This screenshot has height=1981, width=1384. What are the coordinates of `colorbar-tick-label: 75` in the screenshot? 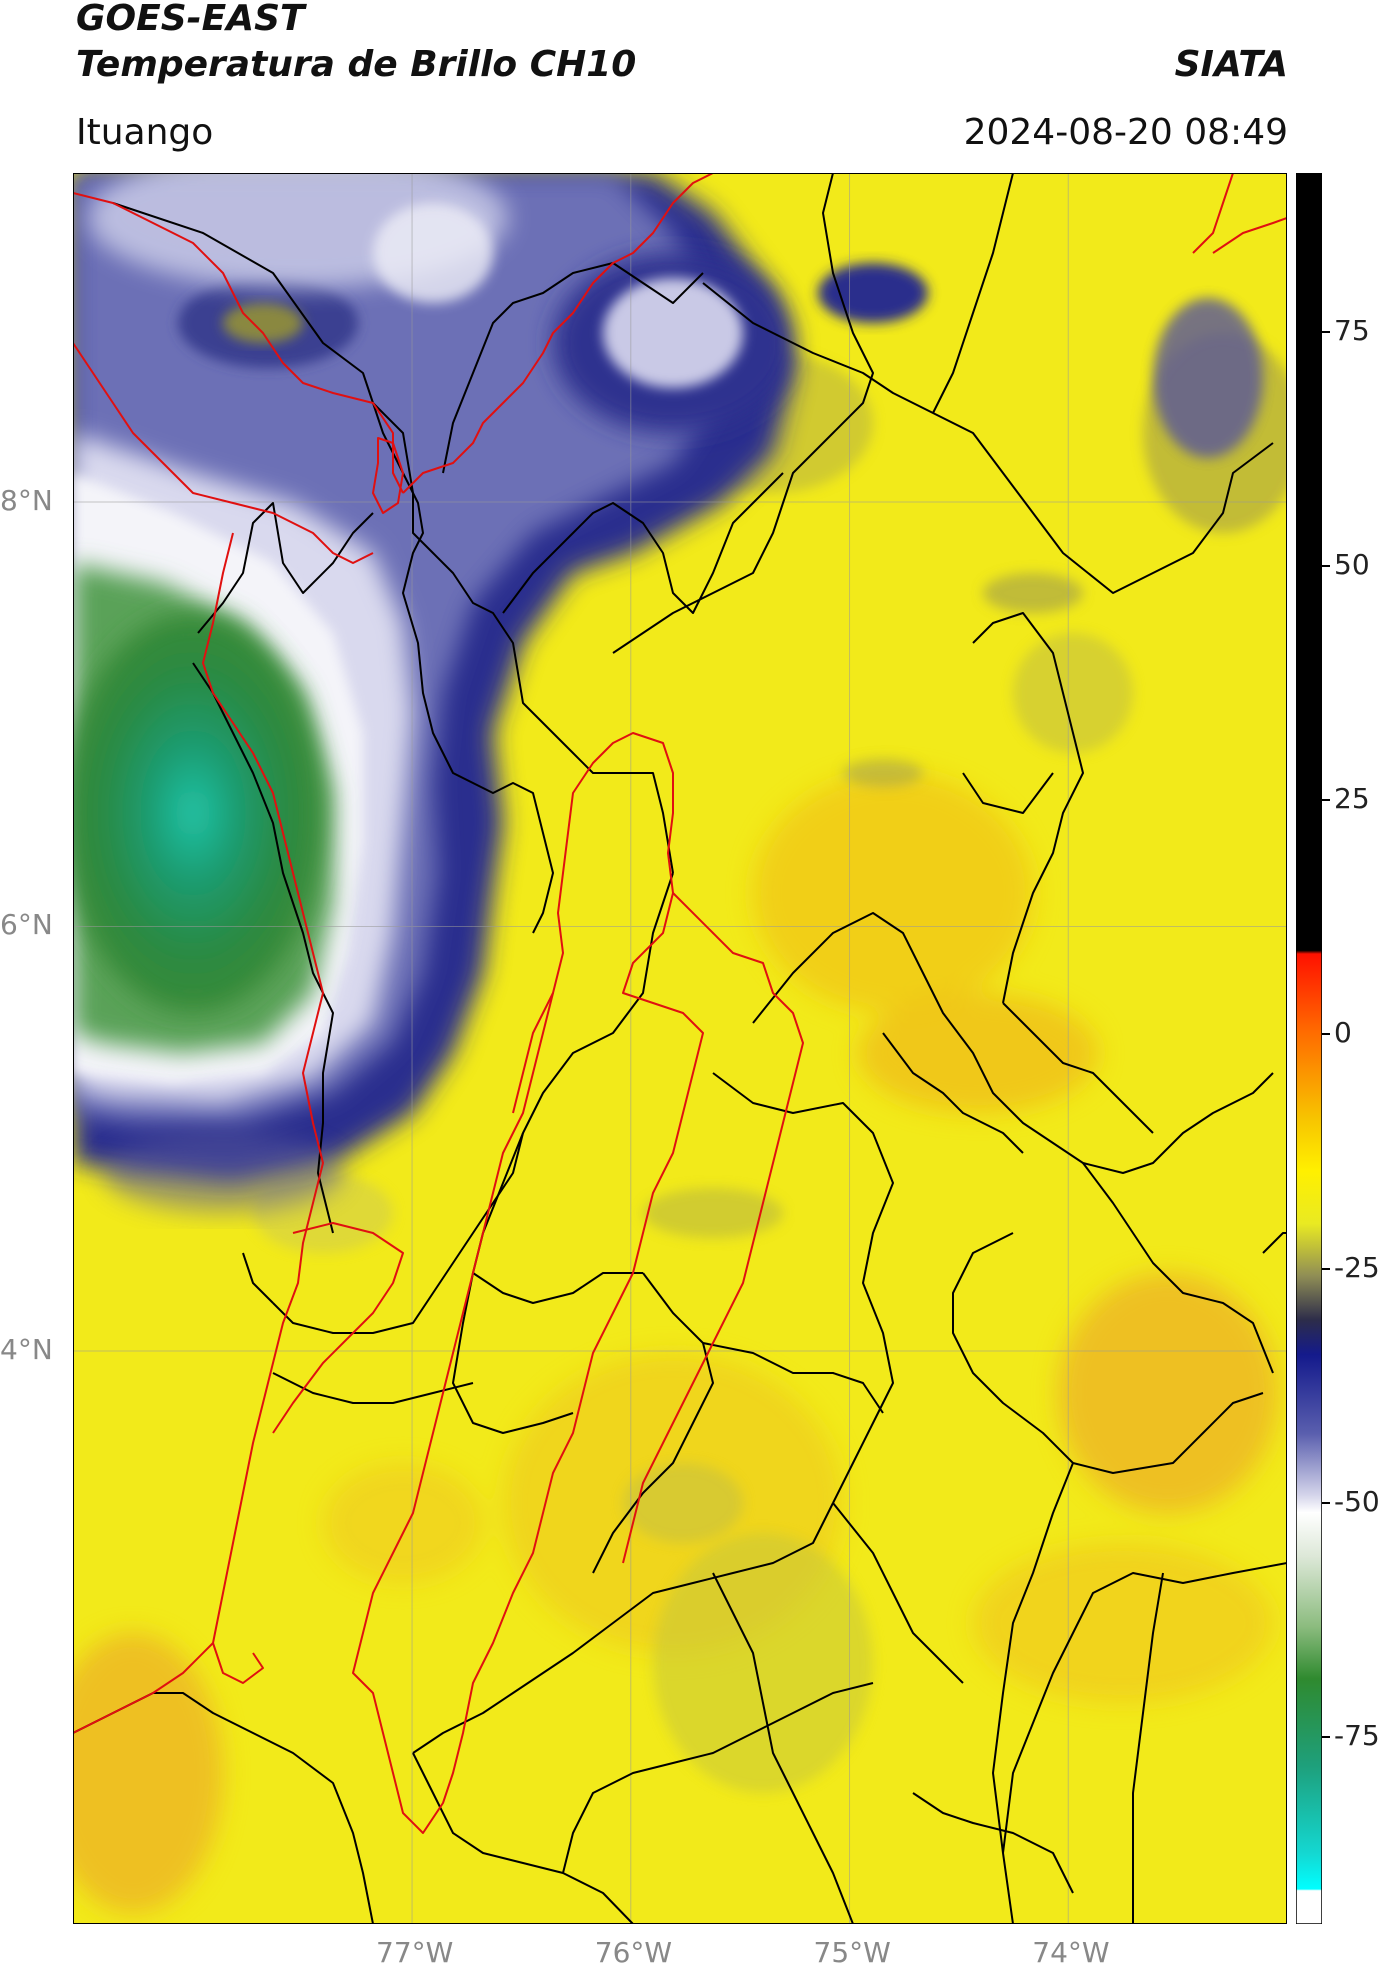 It's located at (1352, 331).